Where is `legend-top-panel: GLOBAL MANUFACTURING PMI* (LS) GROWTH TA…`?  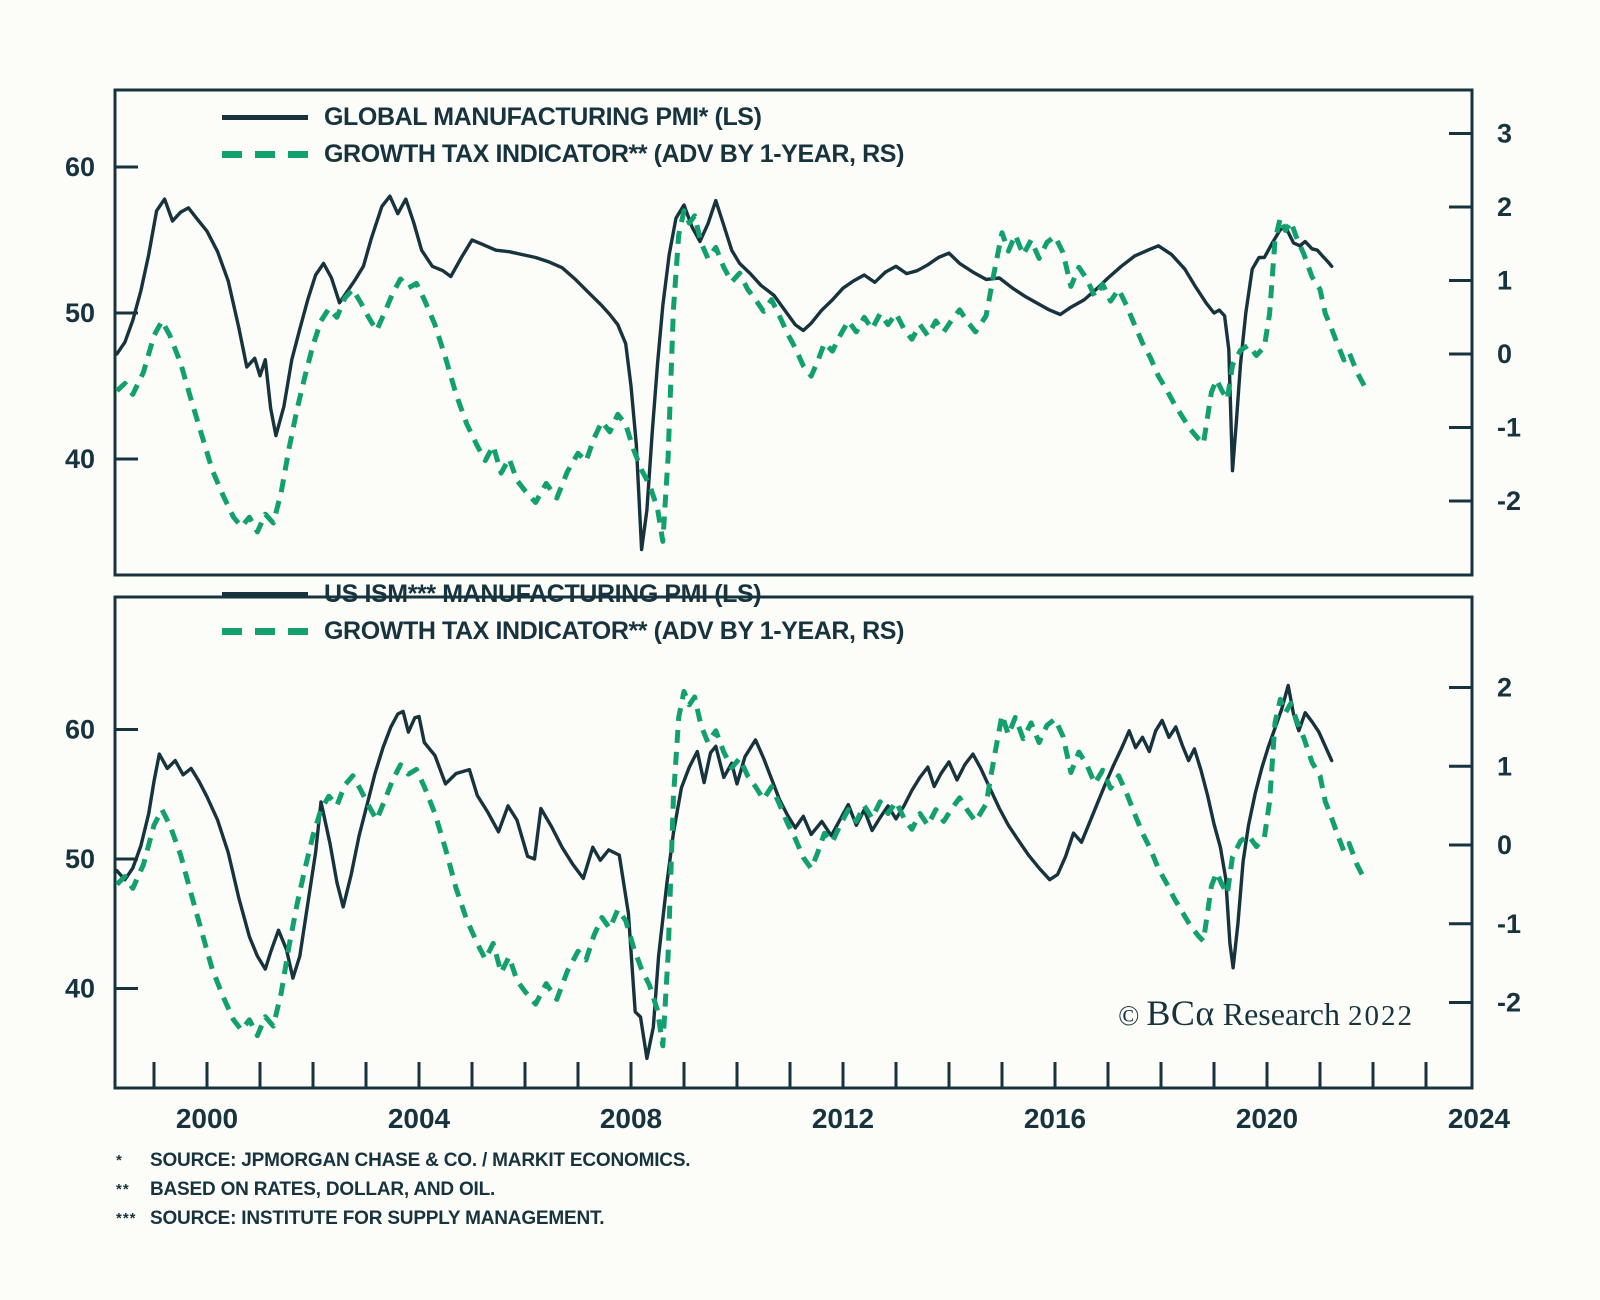
legend-top-panel: GLOBAL MANUFACTURING PMI* (LS) GROWTH TA… is located at coordinates (563, 136).